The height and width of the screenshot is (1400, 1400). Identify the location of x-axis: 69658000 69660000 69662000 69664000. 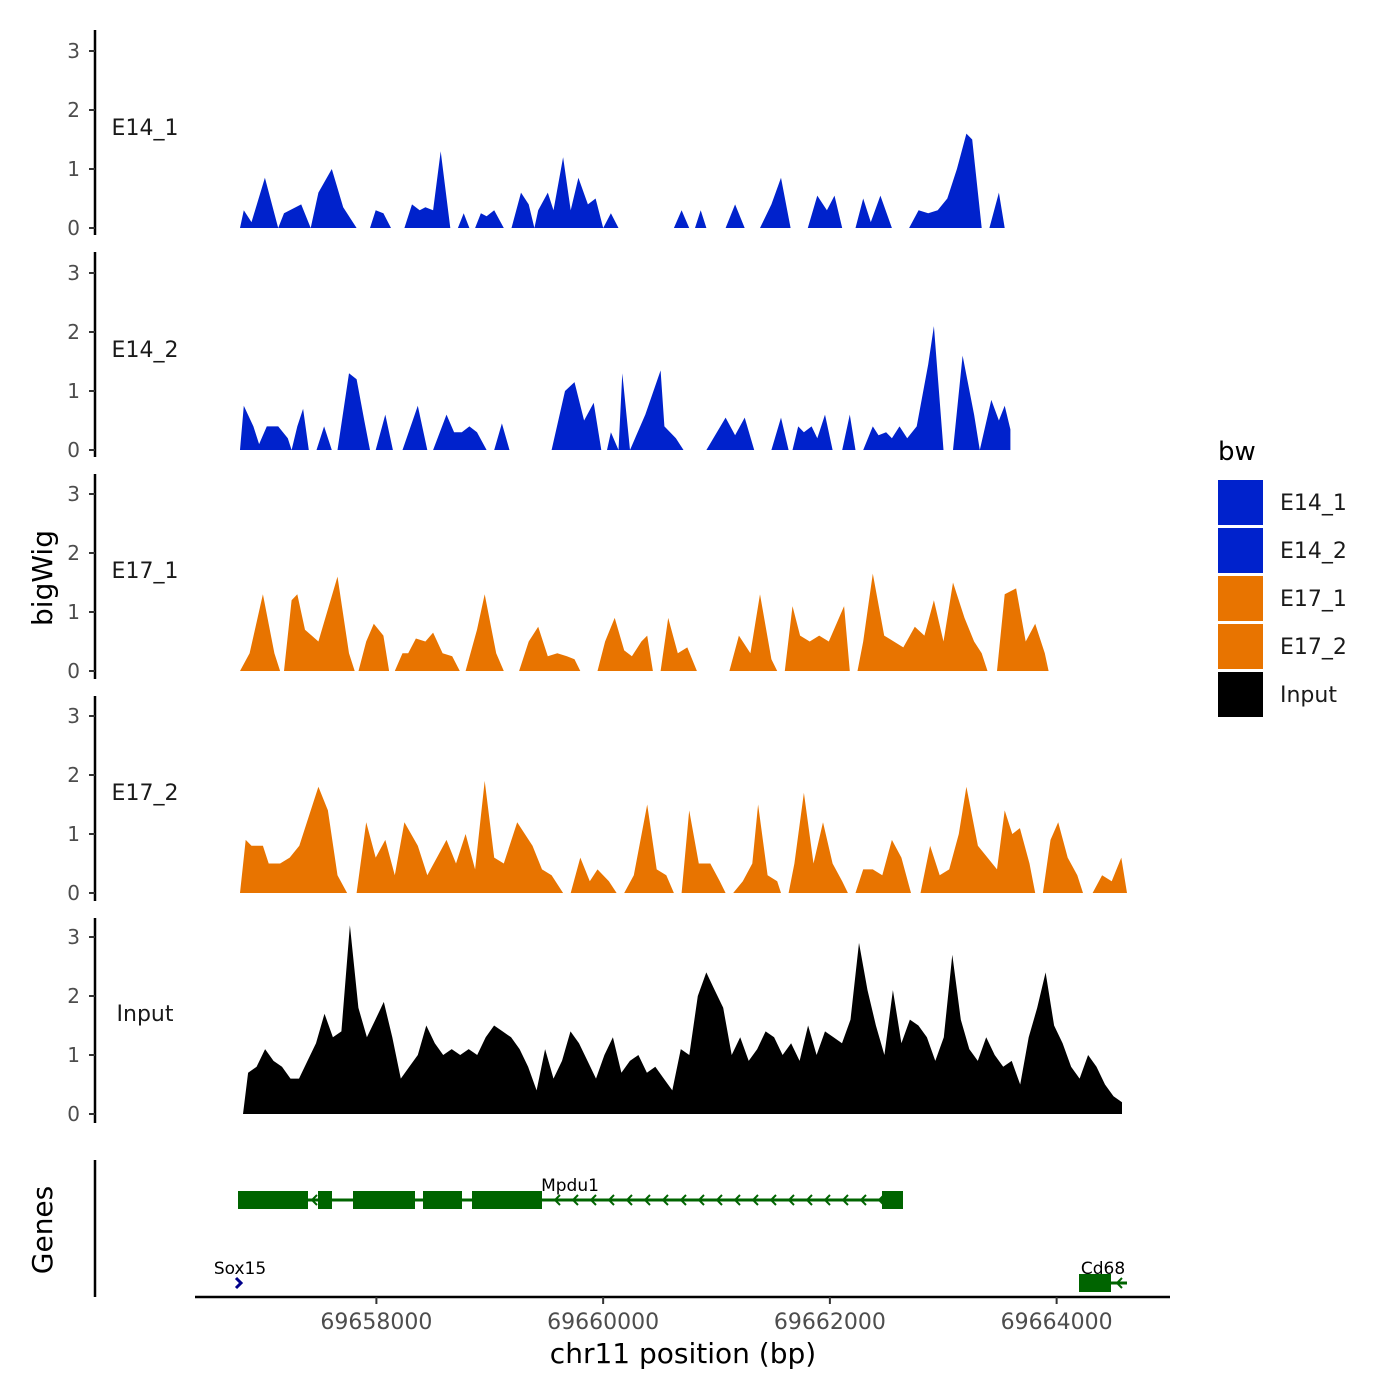
(682, 1315).